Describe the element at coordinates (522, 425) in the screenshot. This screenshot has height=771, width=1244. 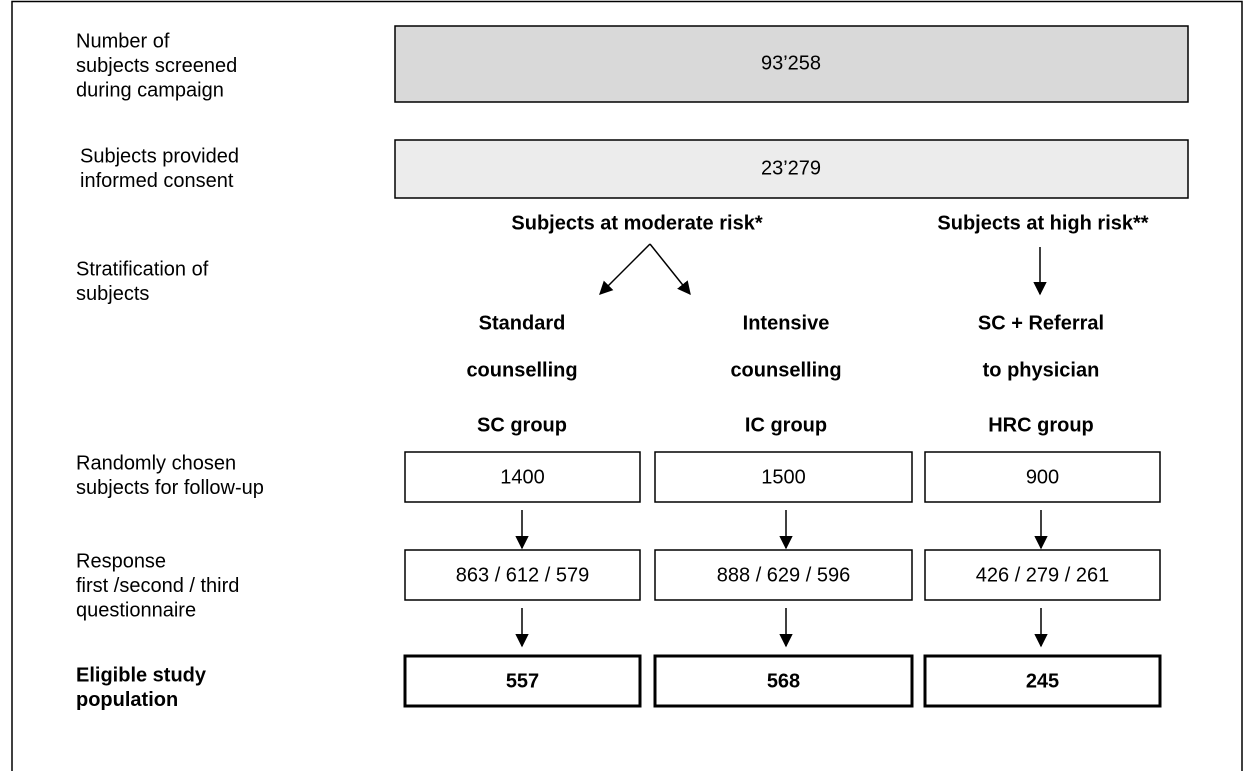
I see `group-name: SC group` at that location.